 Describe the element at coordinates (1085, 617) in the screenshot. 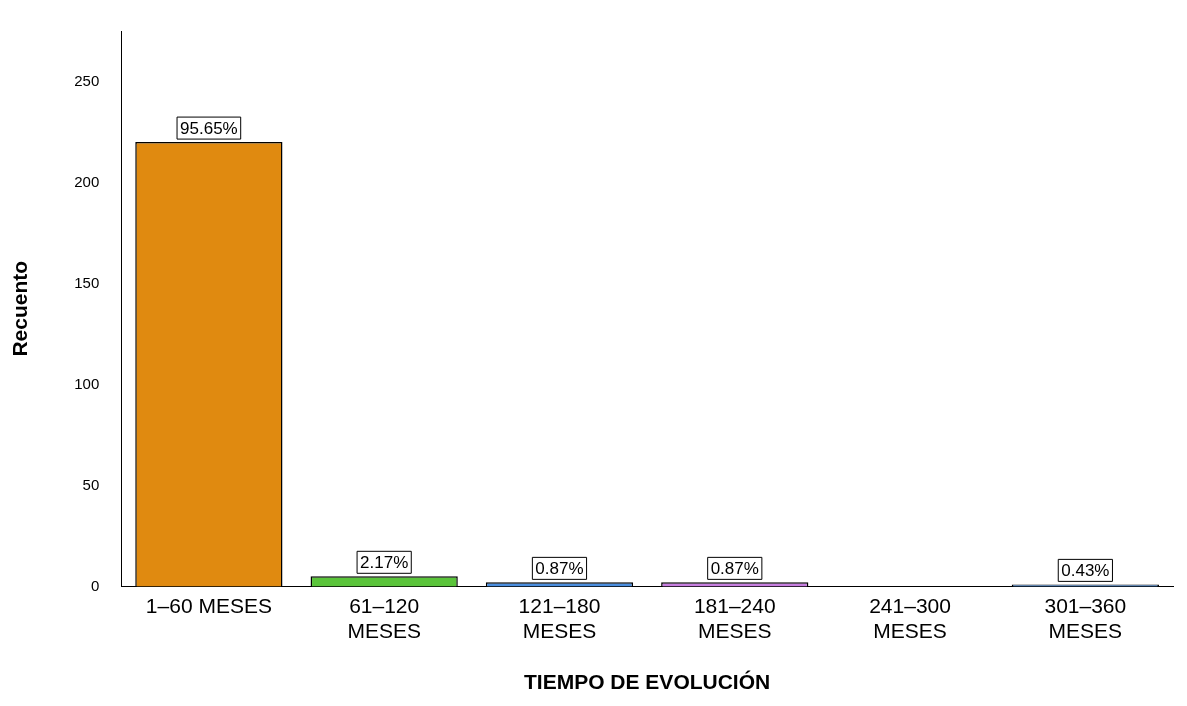

I see `x-tick-label: 301–360 MESES` at that location.